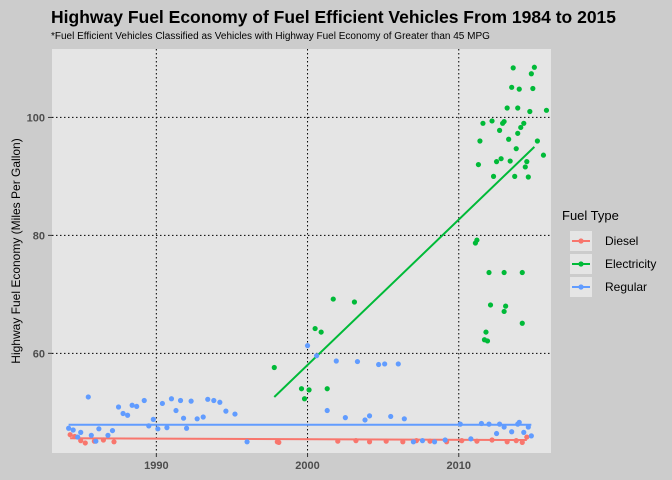  I want to click on legend: Fuel Type Diesel Electricity Regular, so click(609, 252).